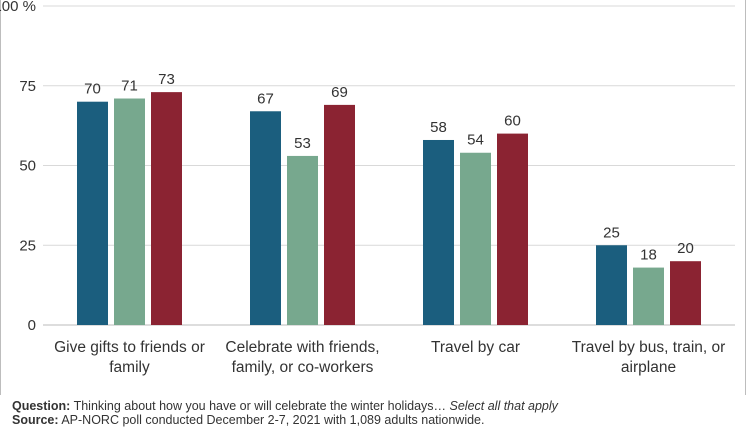 The height and width of the screenshot is (427, 747). What do you see at coordinates (648, 255) in the screenshot?
I see `data-label: 18` at bounding box center [648, 255].